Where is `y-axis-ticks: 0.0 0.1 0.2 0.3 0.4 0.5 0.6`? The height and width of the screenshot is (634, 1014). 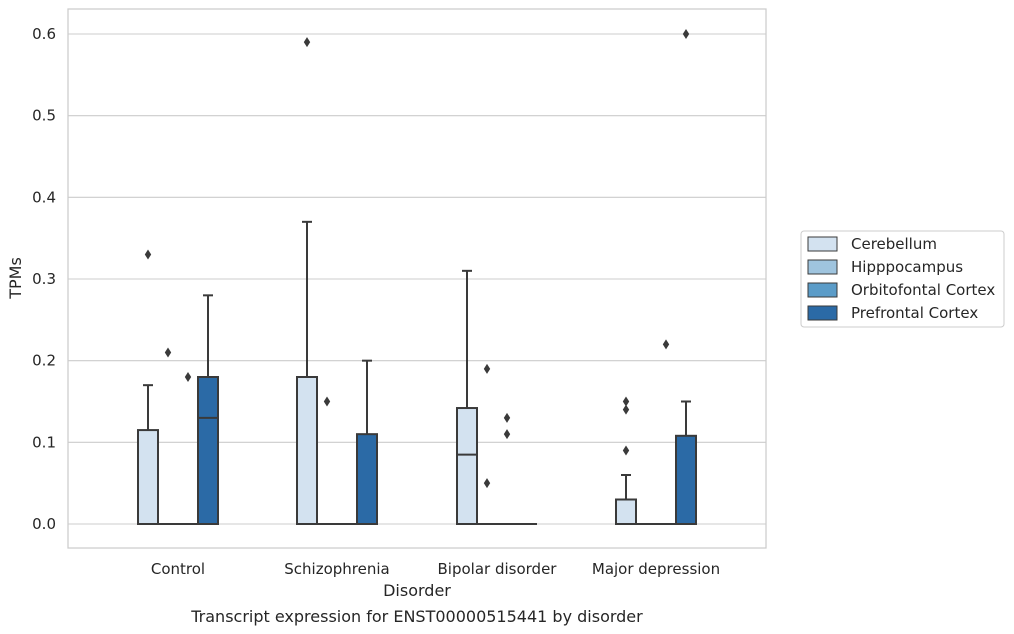
y-axis-ticks: 0.0 0.1 0.2 0.3 0.4 0.5 0.6 is located at coordinates (44, 279).